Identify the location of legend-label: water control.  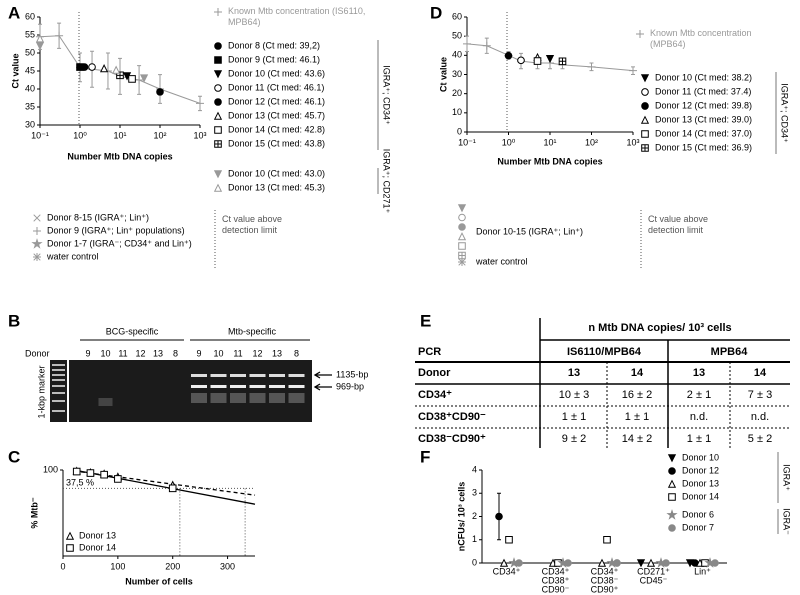
(501, 261).